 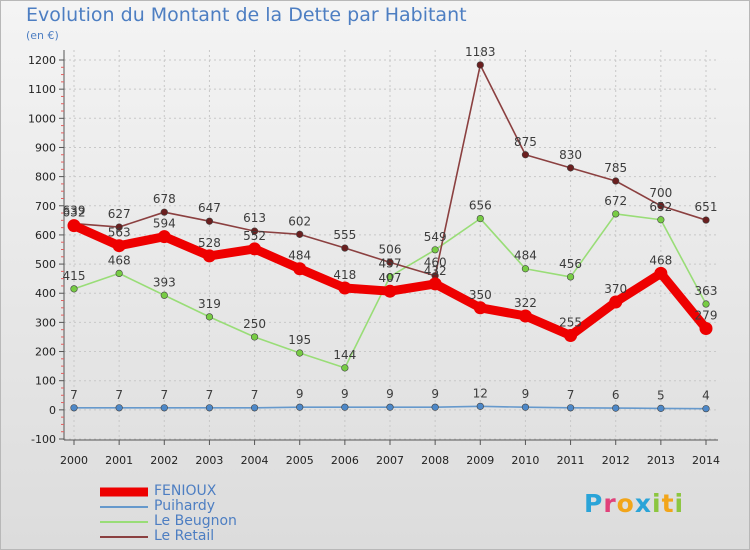 What do you see at coordinates (185, 491) in the screenshot?
I see `legend-label: FENIOUX` at bounding box center [185, 491].